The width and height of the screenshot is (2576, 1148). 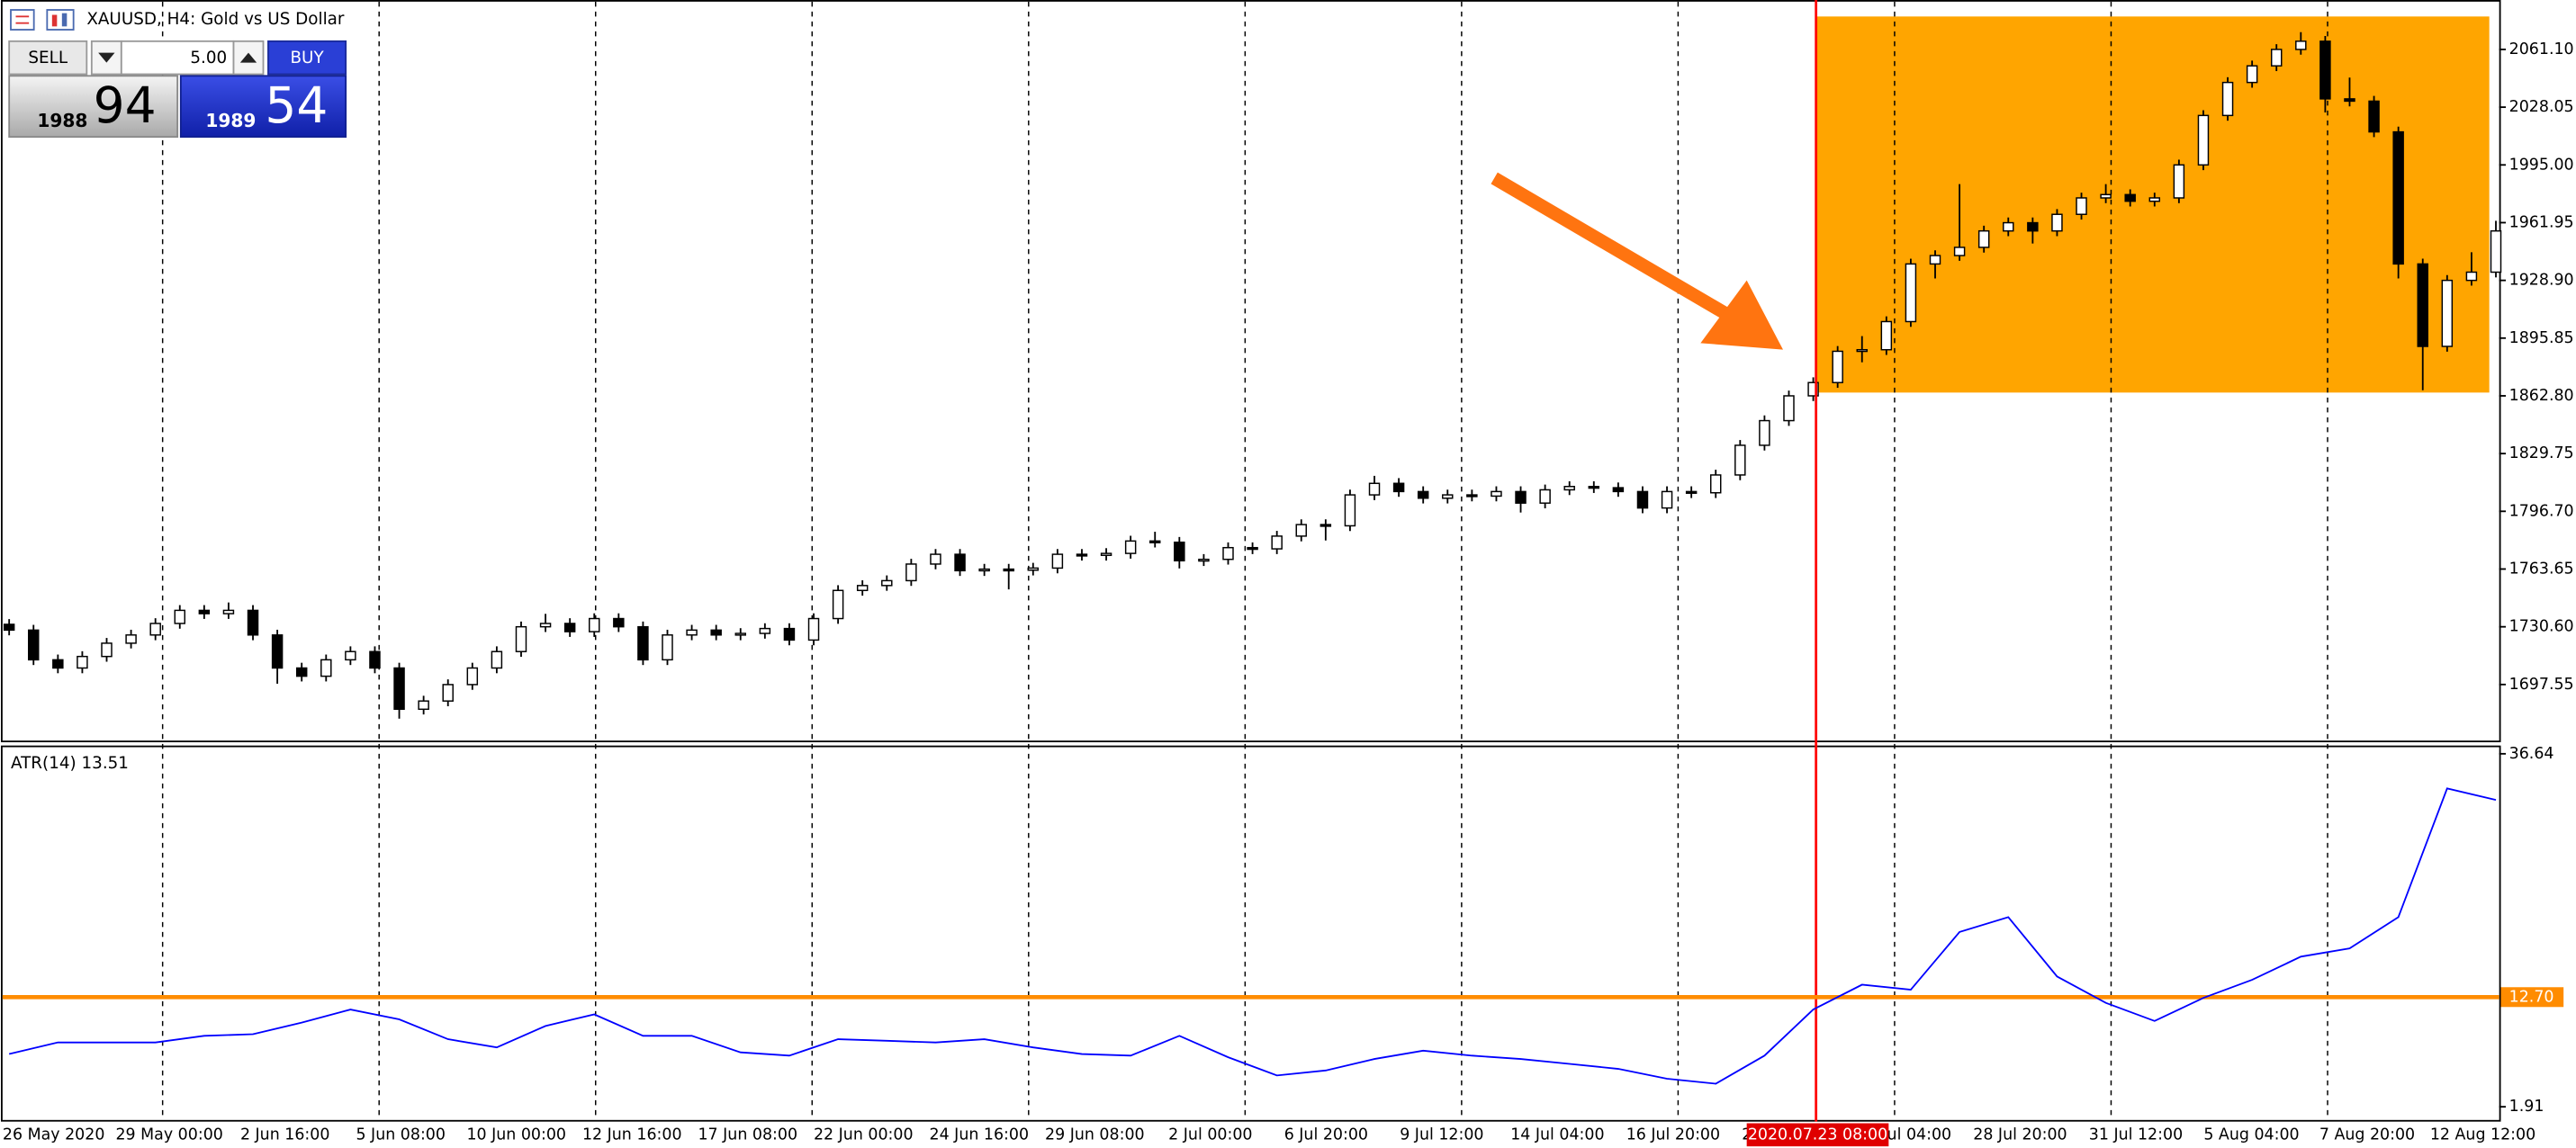 I want to click on y-tick-label: 1.91, so click(x=2526, y=1107).